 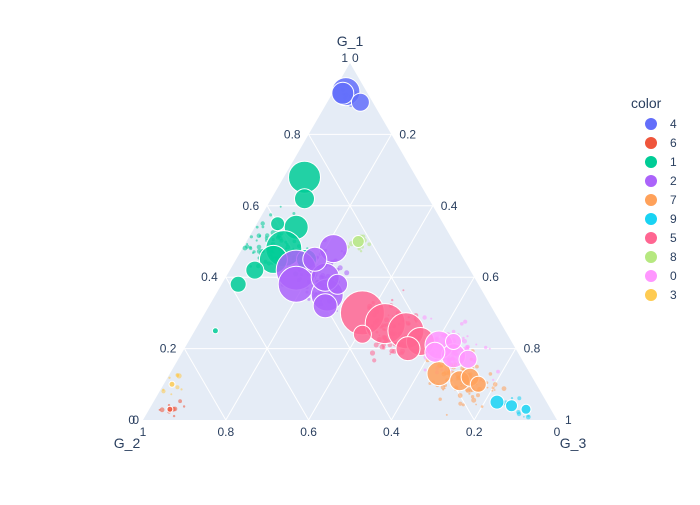 What do you see at coordinates (532, 349) in the screenshot?
I see `tick-label-g3: 0.8` at bounding box center [532, 349].